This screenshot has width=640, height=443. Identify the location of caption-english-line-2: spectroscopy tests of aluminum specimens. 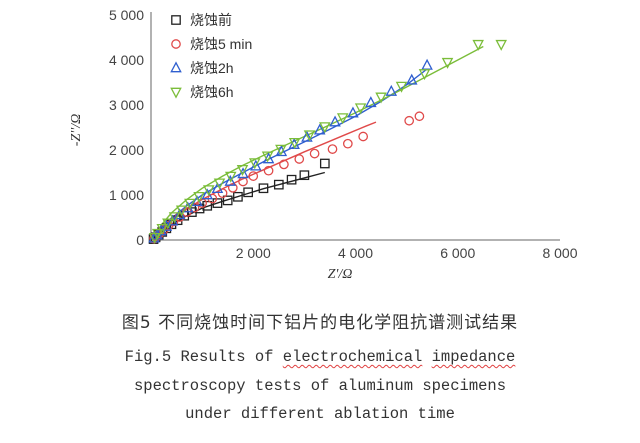
(320, 386).